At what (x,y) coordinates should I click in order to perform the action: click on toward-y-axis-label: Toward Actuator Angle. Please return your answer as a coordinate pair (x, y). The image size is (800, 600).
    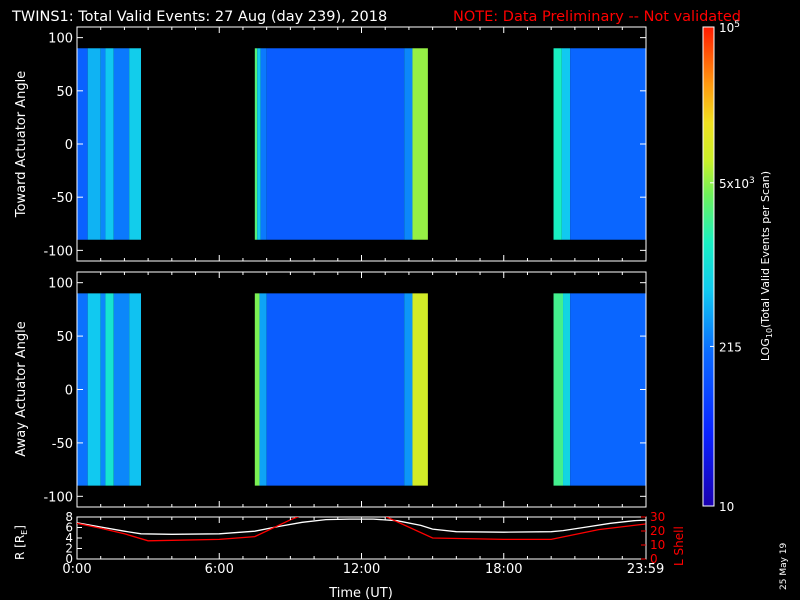
    Looking at the image, I should click on (21, 144).